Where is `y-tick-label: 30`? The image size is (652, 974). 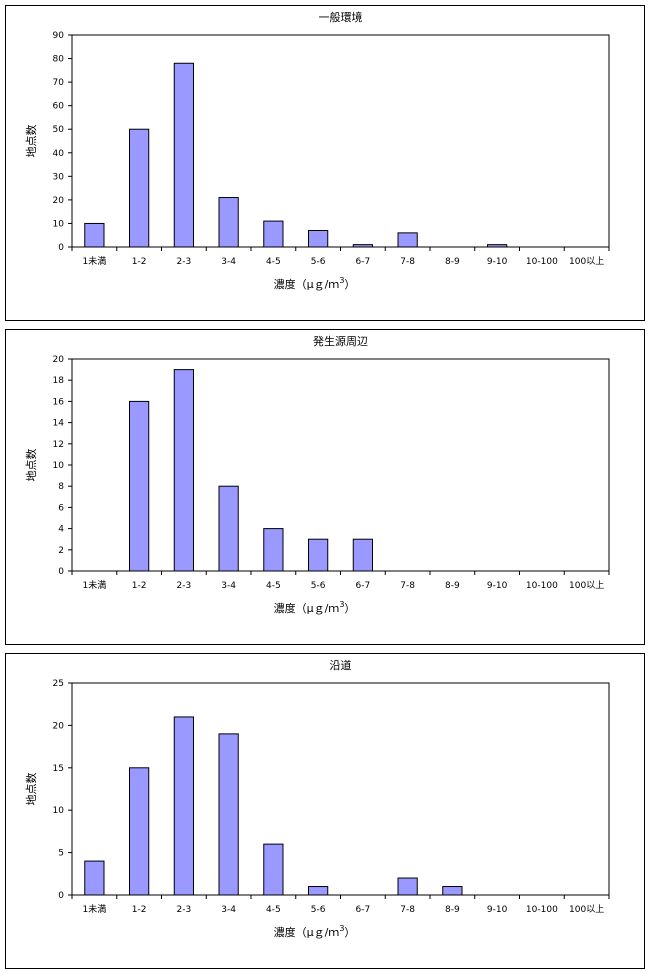
y-tick-label: 30 is located at coordinates (59, 177).